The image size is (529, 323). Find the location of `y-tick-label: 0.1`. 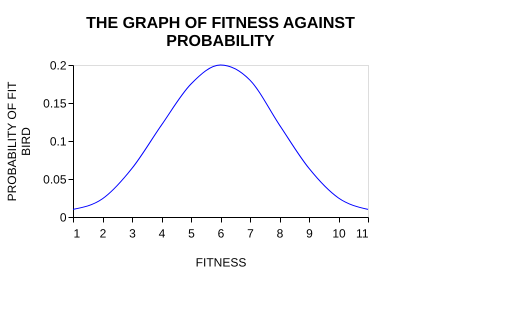

y-tick-label: 0.1 is located at coordinates (58, 141).